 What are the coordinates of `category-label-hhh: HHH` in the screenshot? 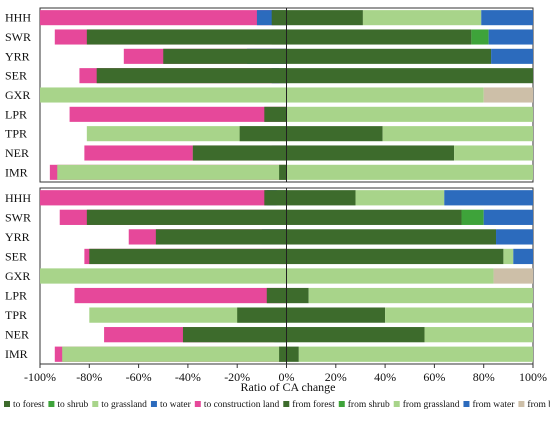 It's located at (18, 18).